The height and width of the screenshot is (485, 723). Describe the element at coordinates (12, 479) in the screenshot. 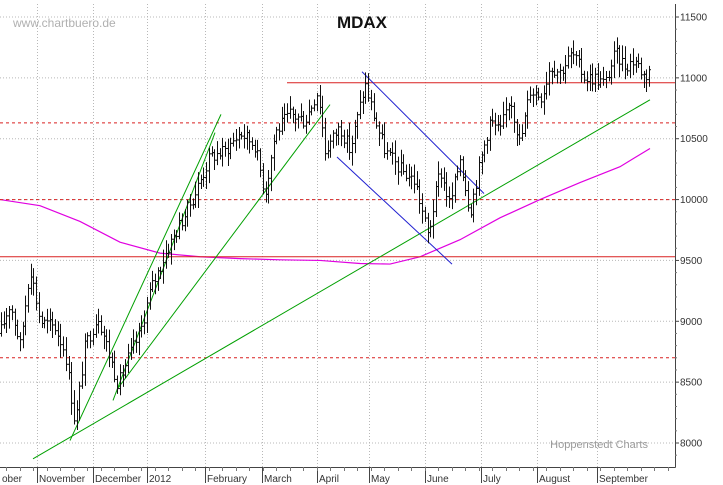

I see `x-tick-label: ober` at that location.